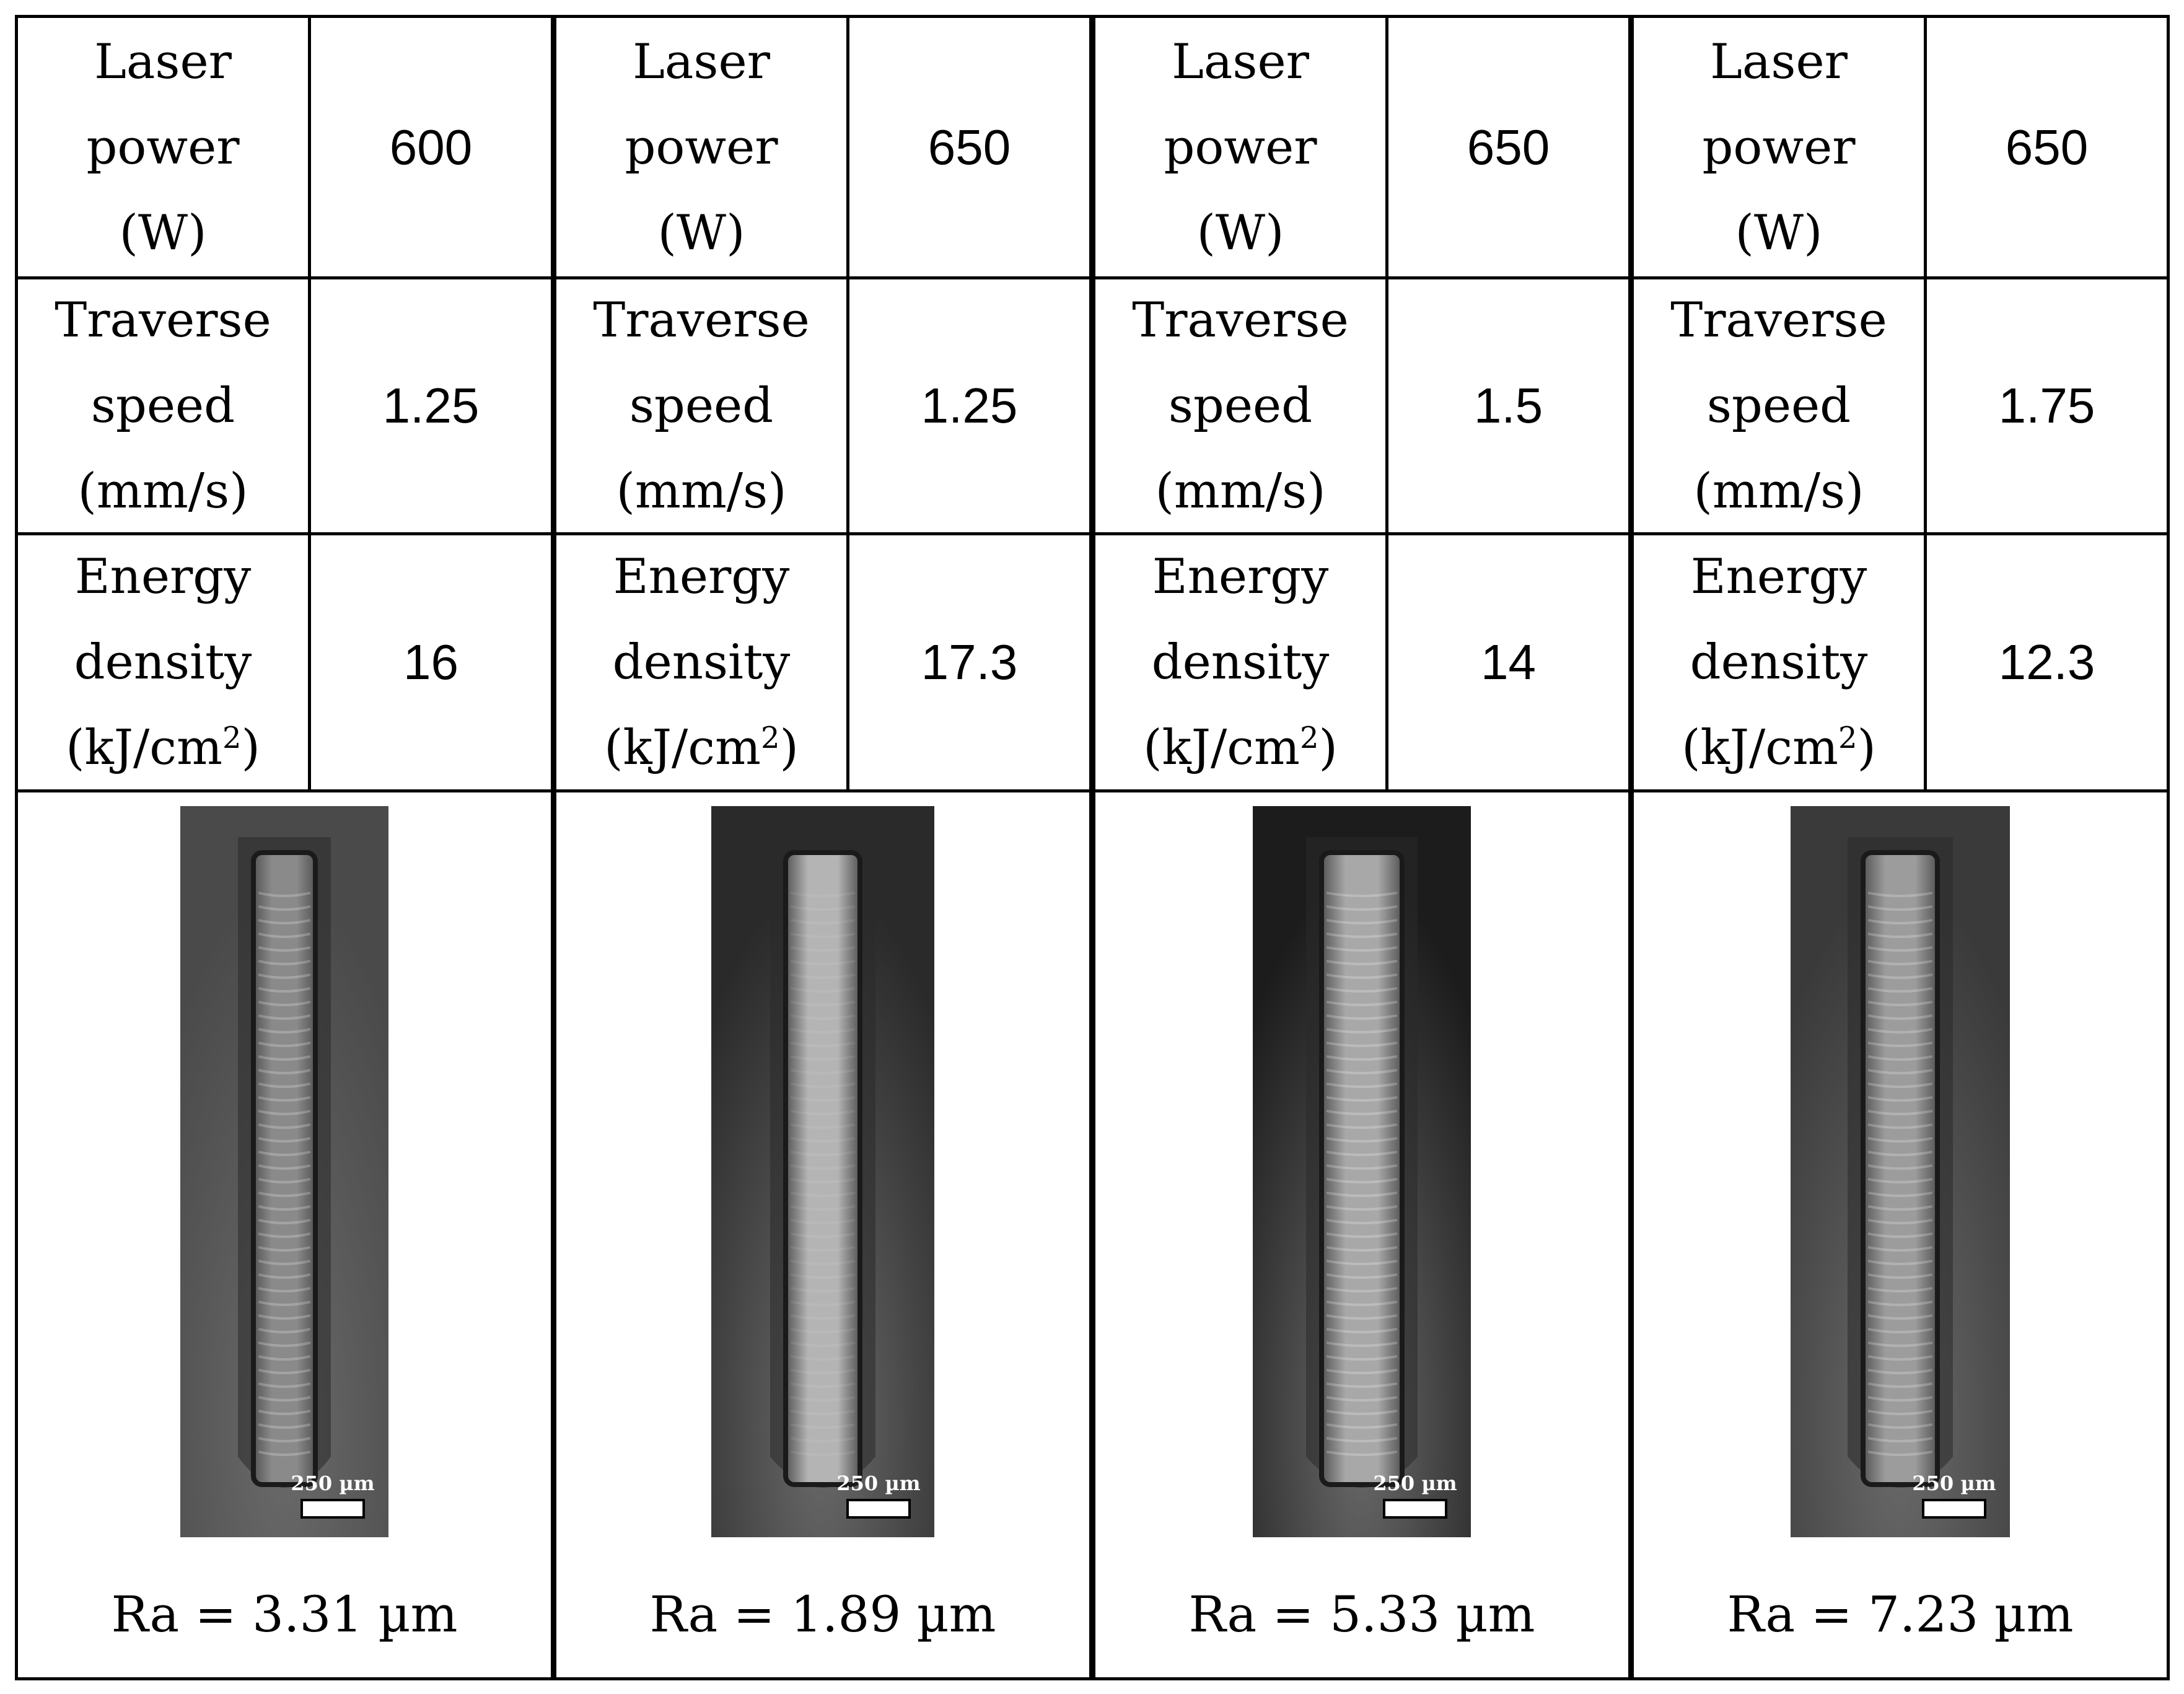 Image resolution: width=2184 pixels, height=1694 pixels. Describe the element at coordinates (823, 1614) in the screenshot. I see `roughness-value: Ra = 1.89 µm` at that location.